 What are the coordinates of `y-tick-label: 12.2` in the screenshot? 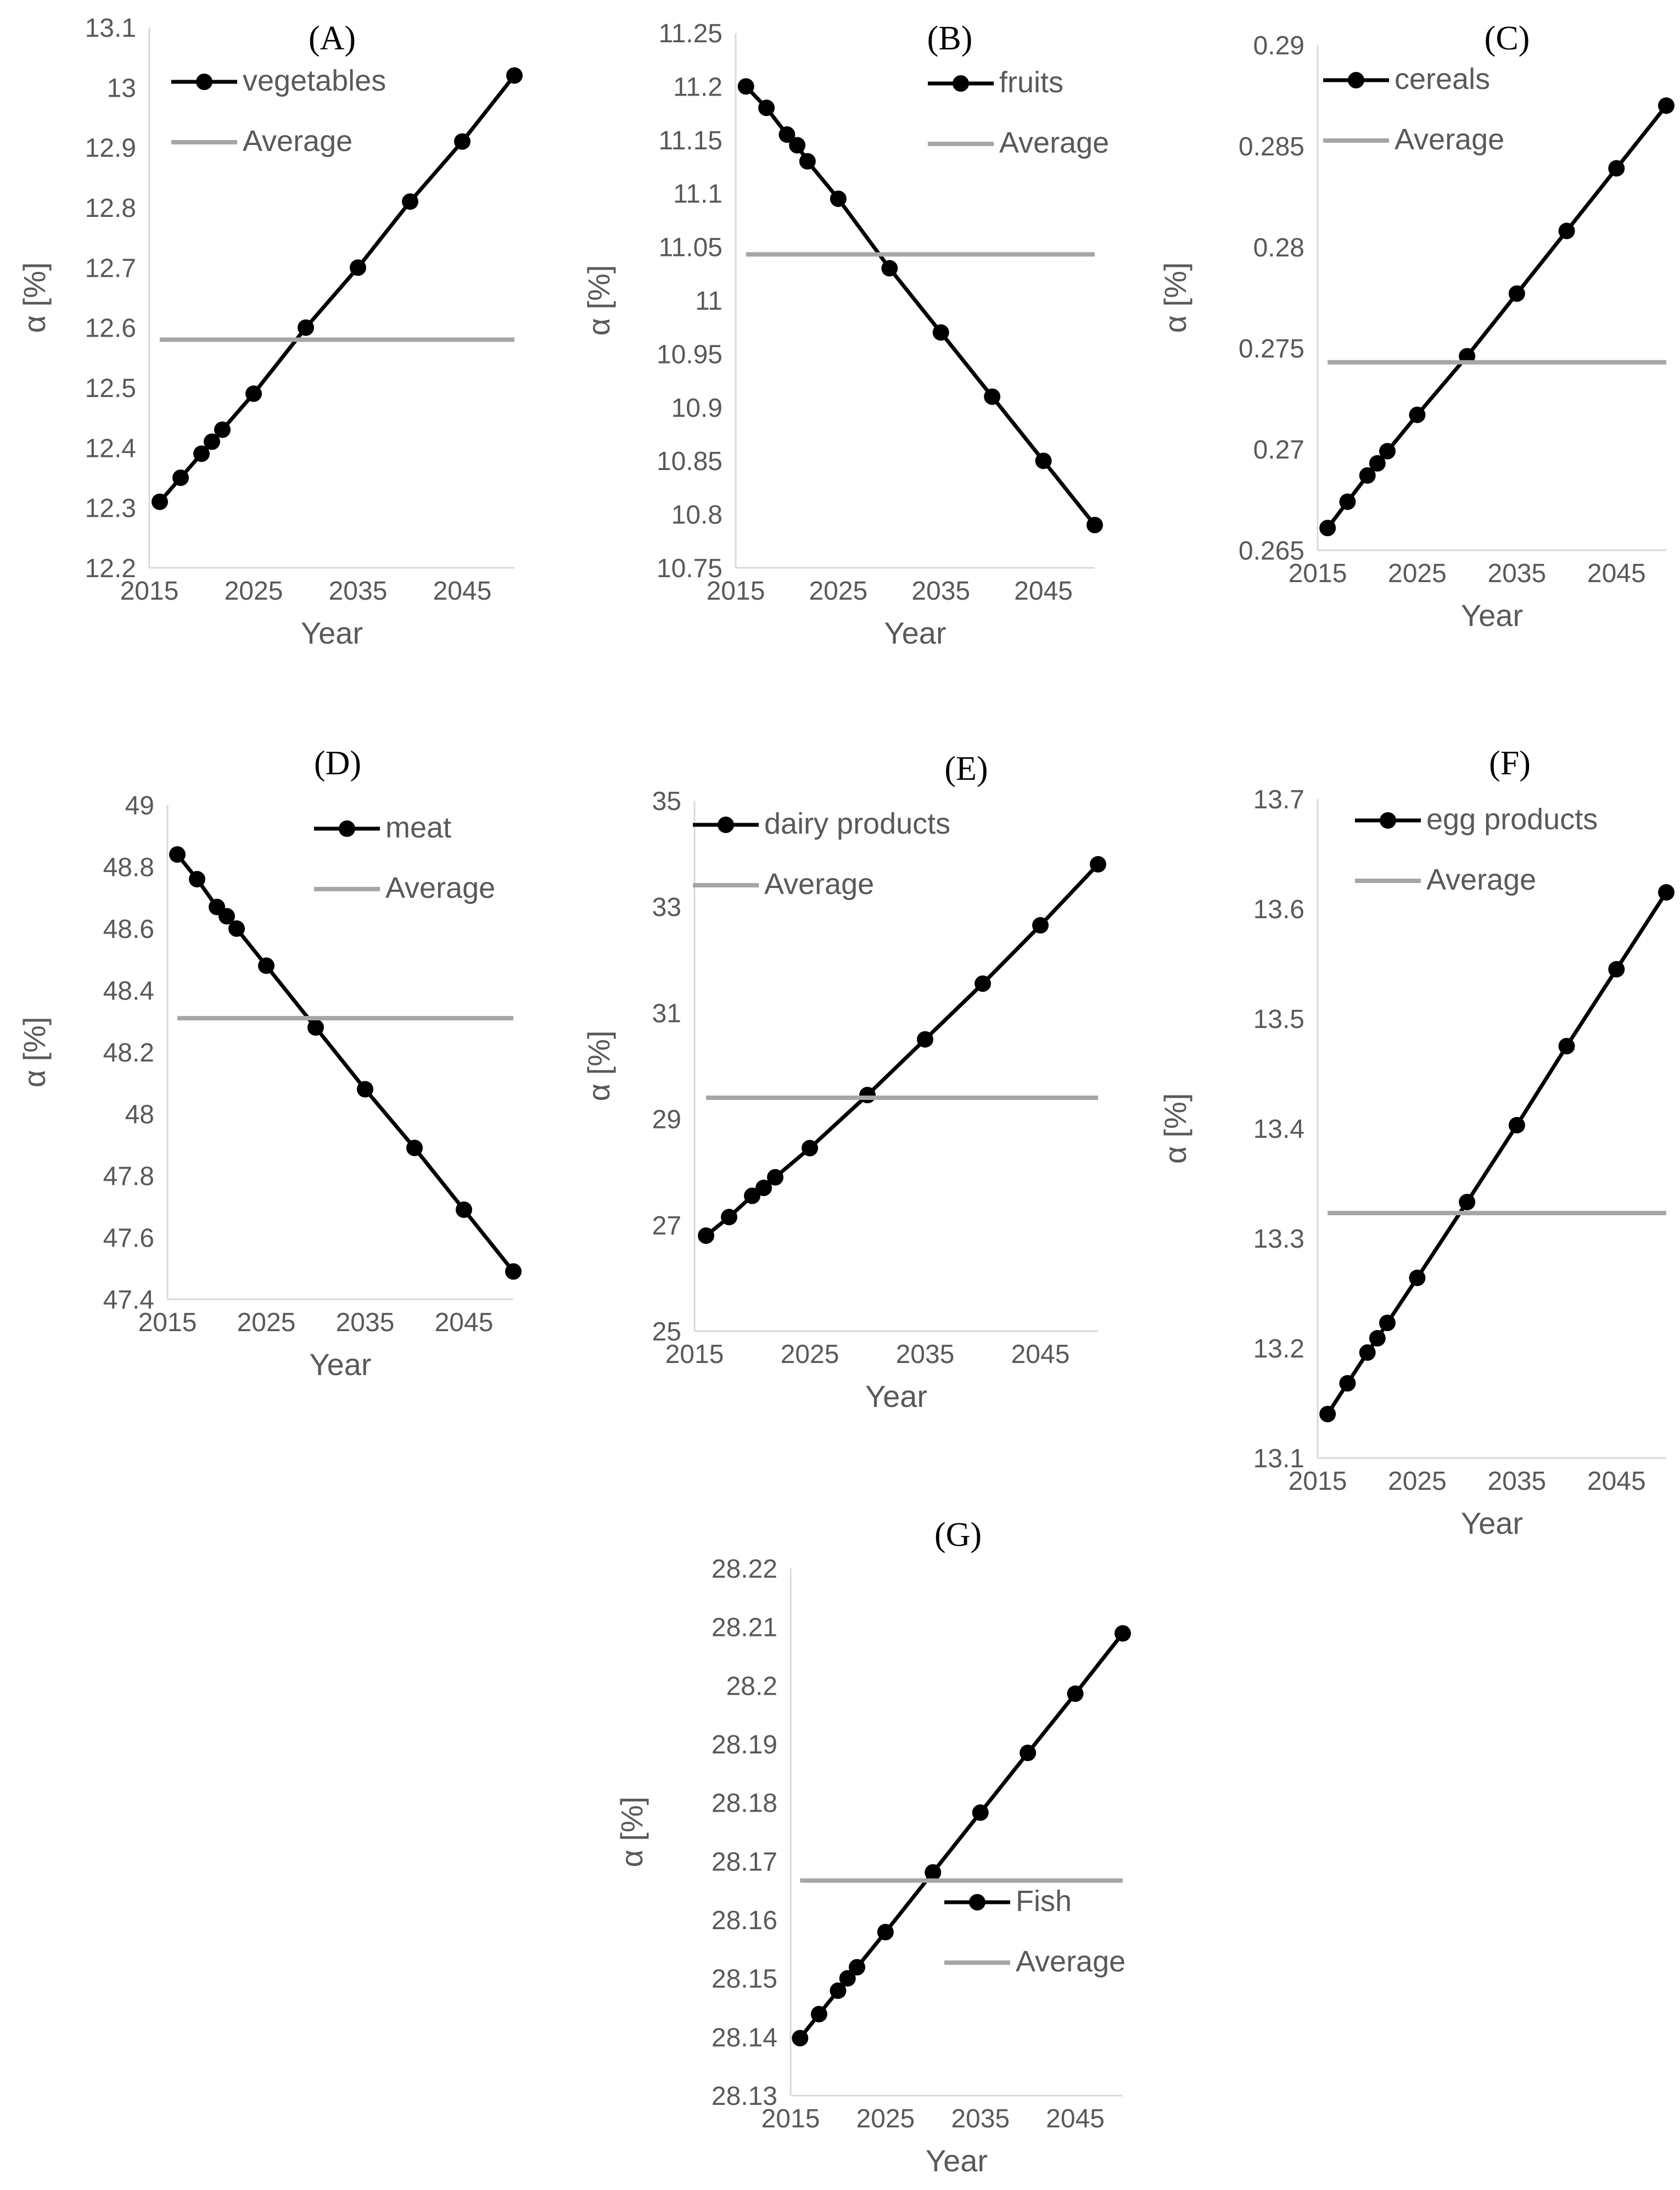 It's located at (111, 568).